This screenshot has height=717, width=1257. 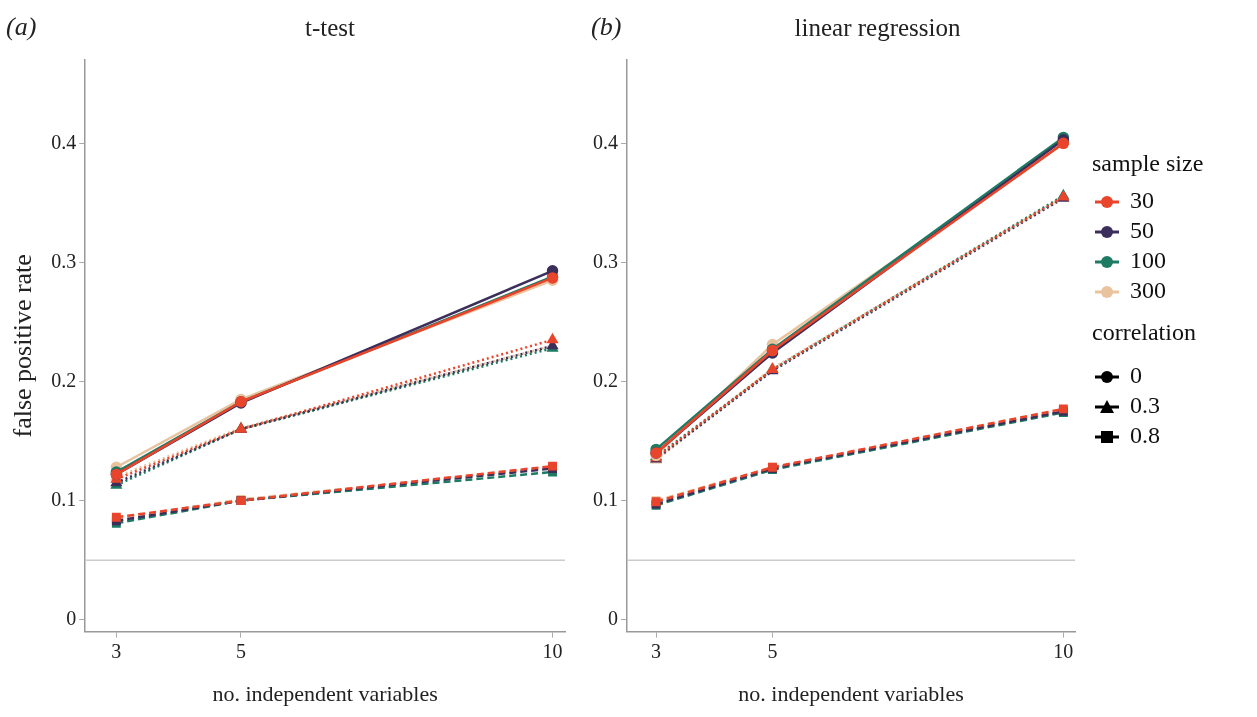 What do you see at coordinates (21, 27) in the screenshot?
I see `text: (a)` at bounding box center [21, 27].